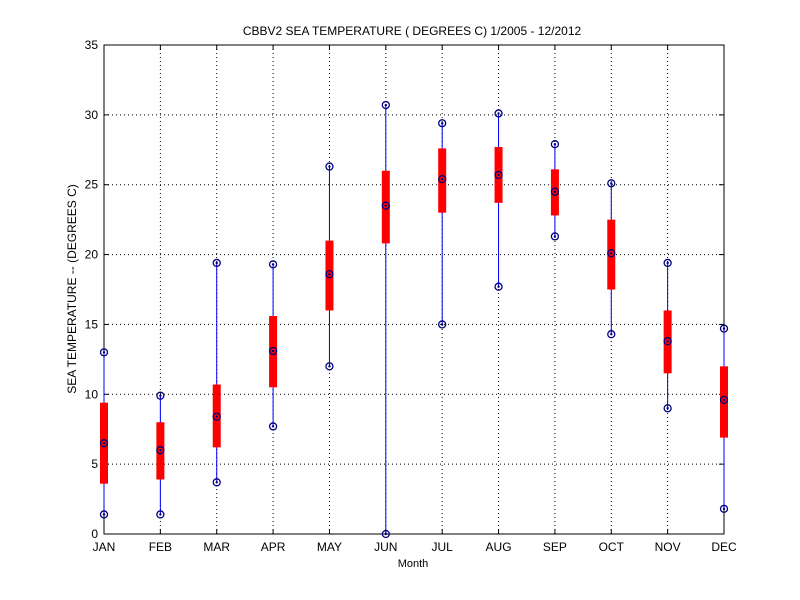 This screenshot has height=600, width=800. I want to click on min-marker-dot-apr, so click(273, 426).